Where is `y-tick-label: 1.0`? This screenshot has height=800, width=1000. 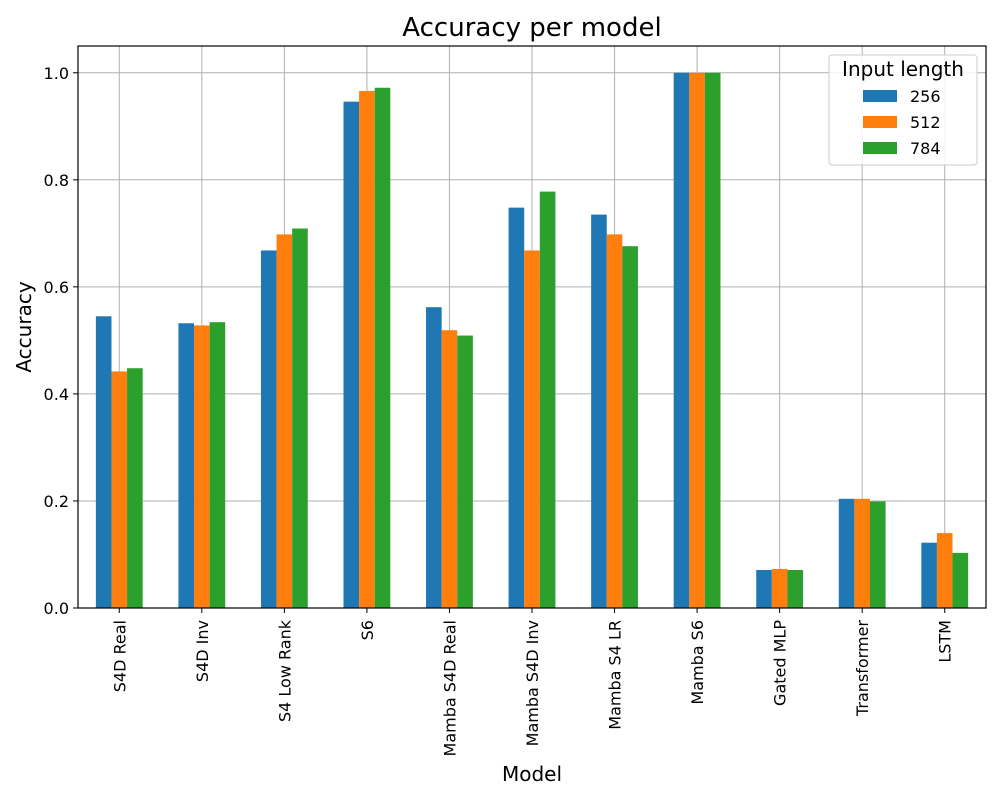
y-tick-label: 1.0 is located at coordinates (56, 73).